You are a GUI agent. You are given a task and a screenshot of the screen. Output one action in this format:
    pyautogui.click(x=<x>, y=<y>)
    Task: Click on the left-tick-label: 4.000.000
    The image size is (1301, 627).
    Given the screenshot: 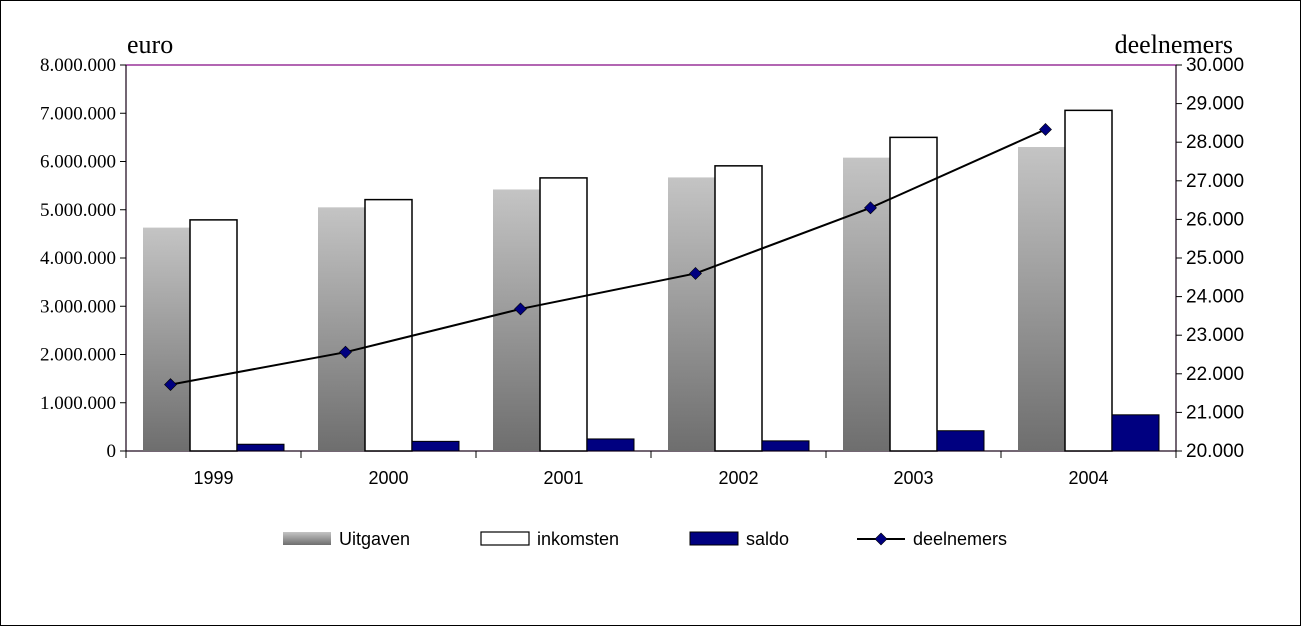 What is the action you would take?
    pyautogui.click(x=78, y=258)
    